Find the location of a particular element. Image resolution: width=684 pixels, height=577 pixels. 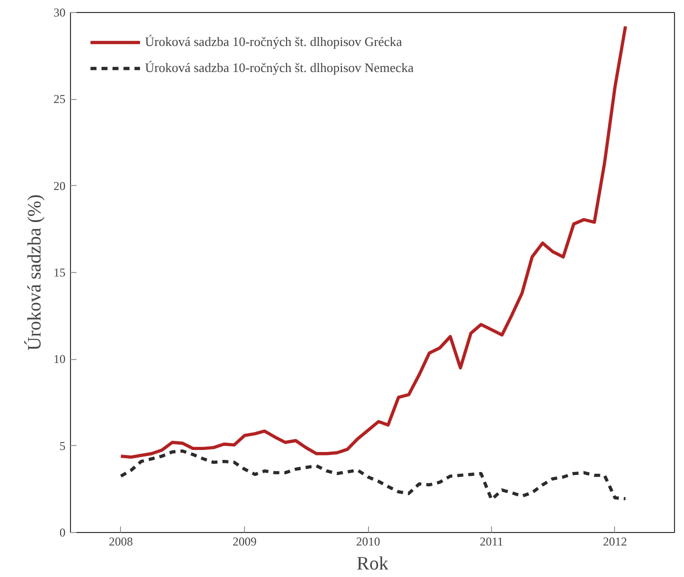

y-tick-label: 25 is located at coordinates (60, 99).